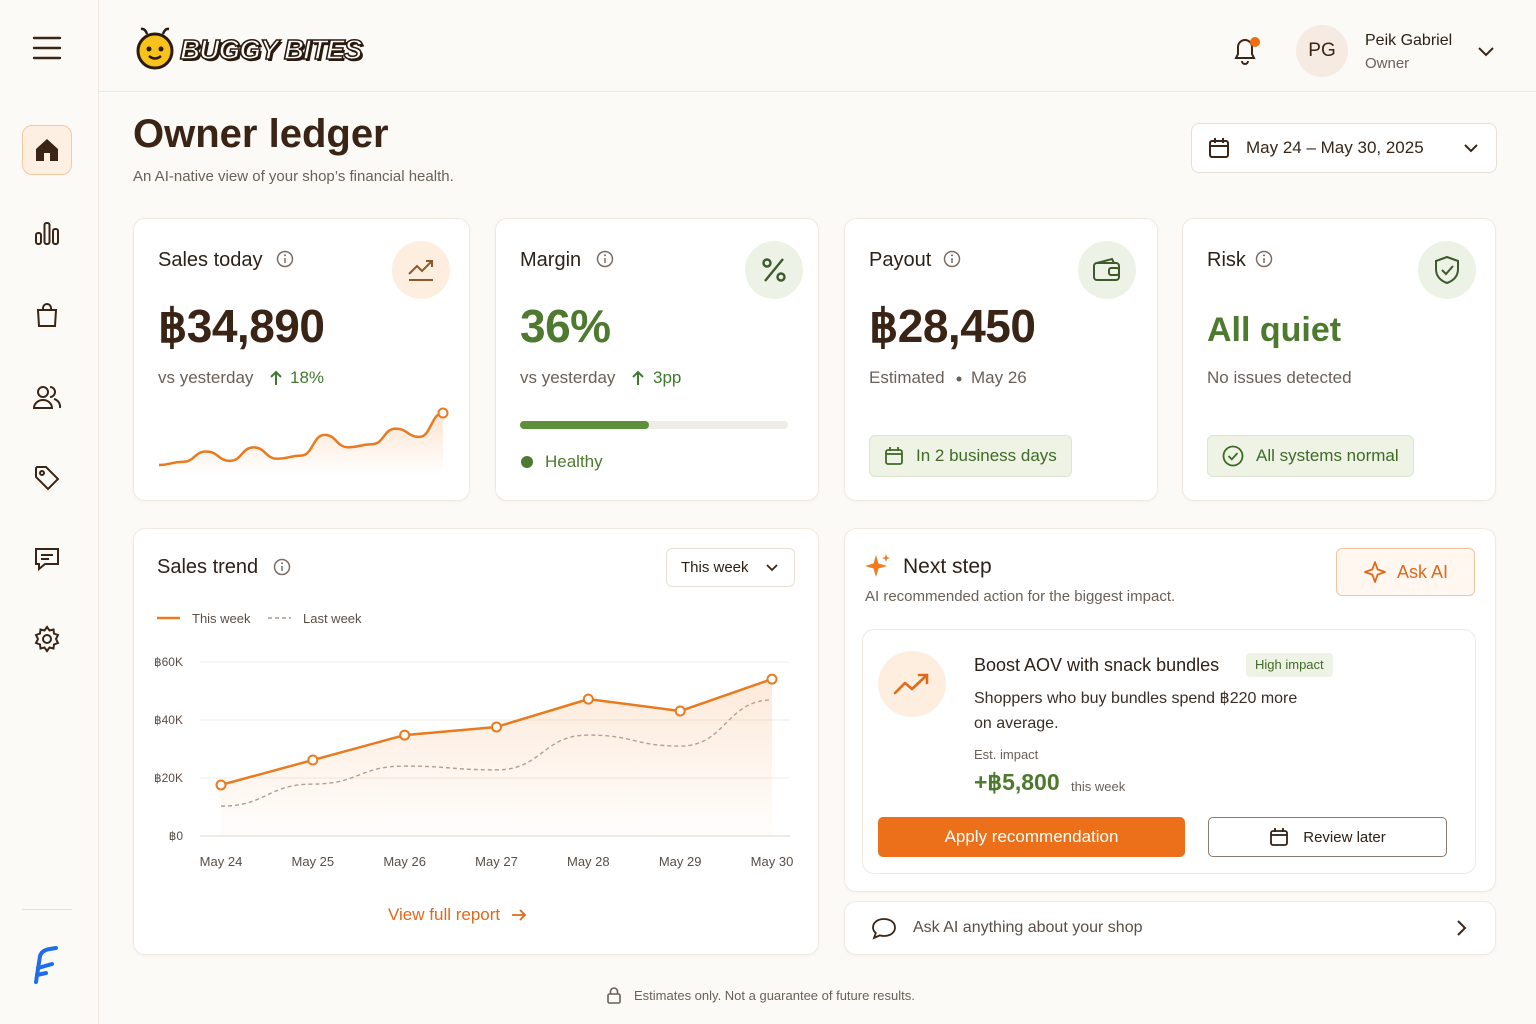  I want to click on x-tick-label: May 26, so click(404, 861).